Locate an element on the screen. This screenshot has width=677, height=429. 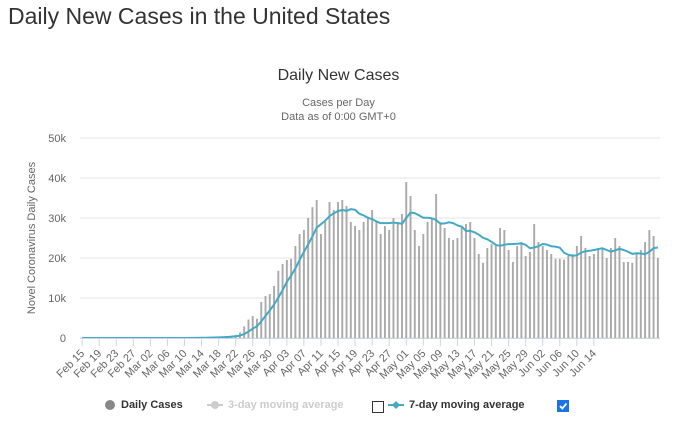
legend-item-daily-cases: Daily Cases is located at coordinates (143, 405).